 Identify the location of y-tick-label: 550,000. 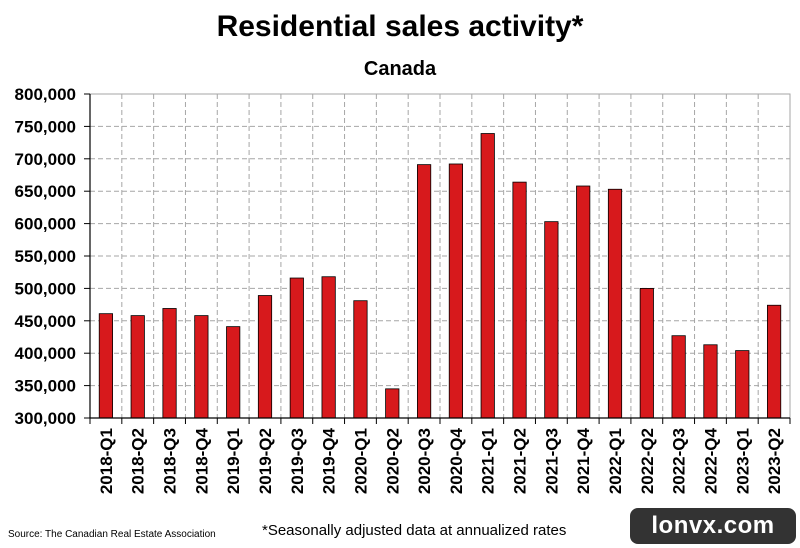
(45, 256).